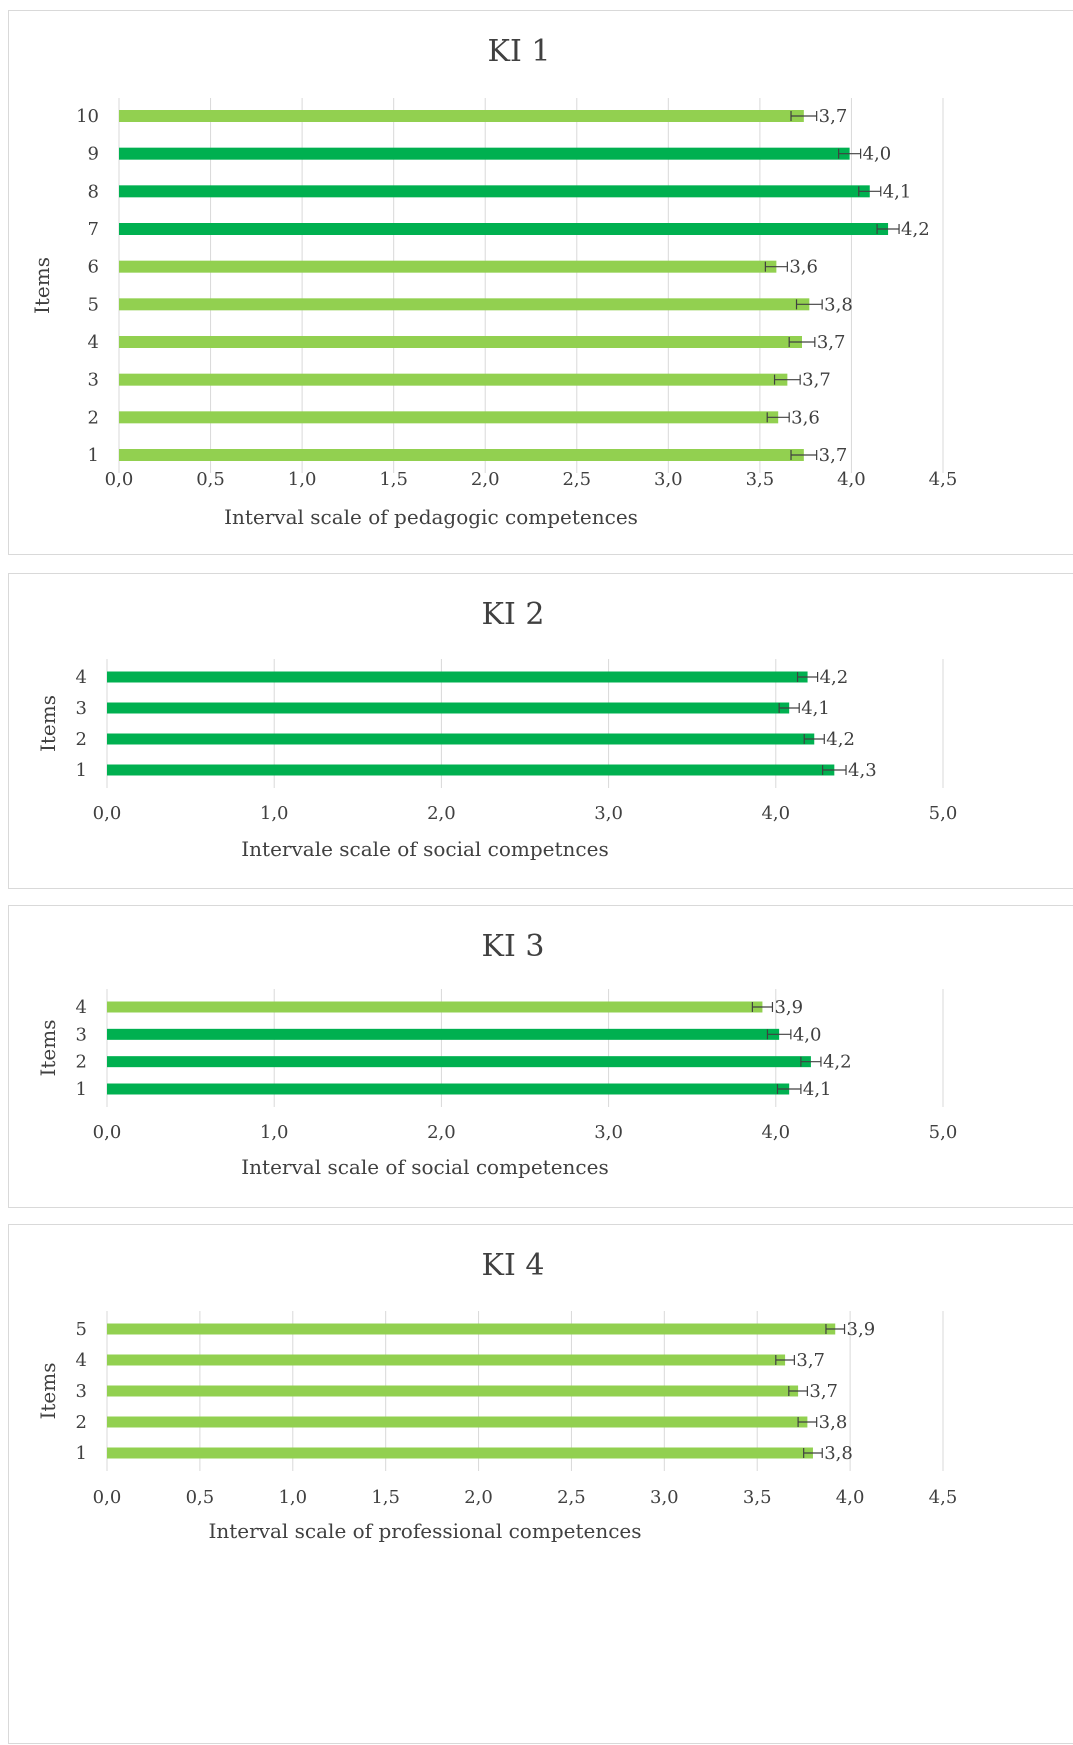 The width and height of the screenshot is (1073, 1745). I want to click on ki2-y-tick-label: 4, so click(81, 677).